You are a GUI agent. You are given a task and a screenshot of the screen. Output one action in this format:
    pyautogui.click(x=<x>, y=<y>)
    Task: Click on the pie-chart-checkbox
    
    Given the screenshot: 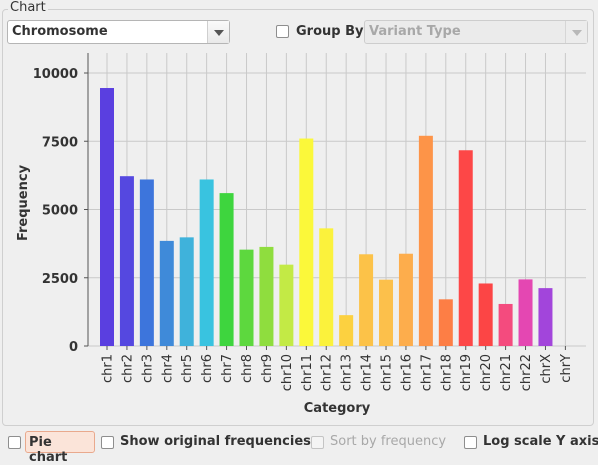 What is the action you would take?
    pyautogui.click(x=14, y=442)
    